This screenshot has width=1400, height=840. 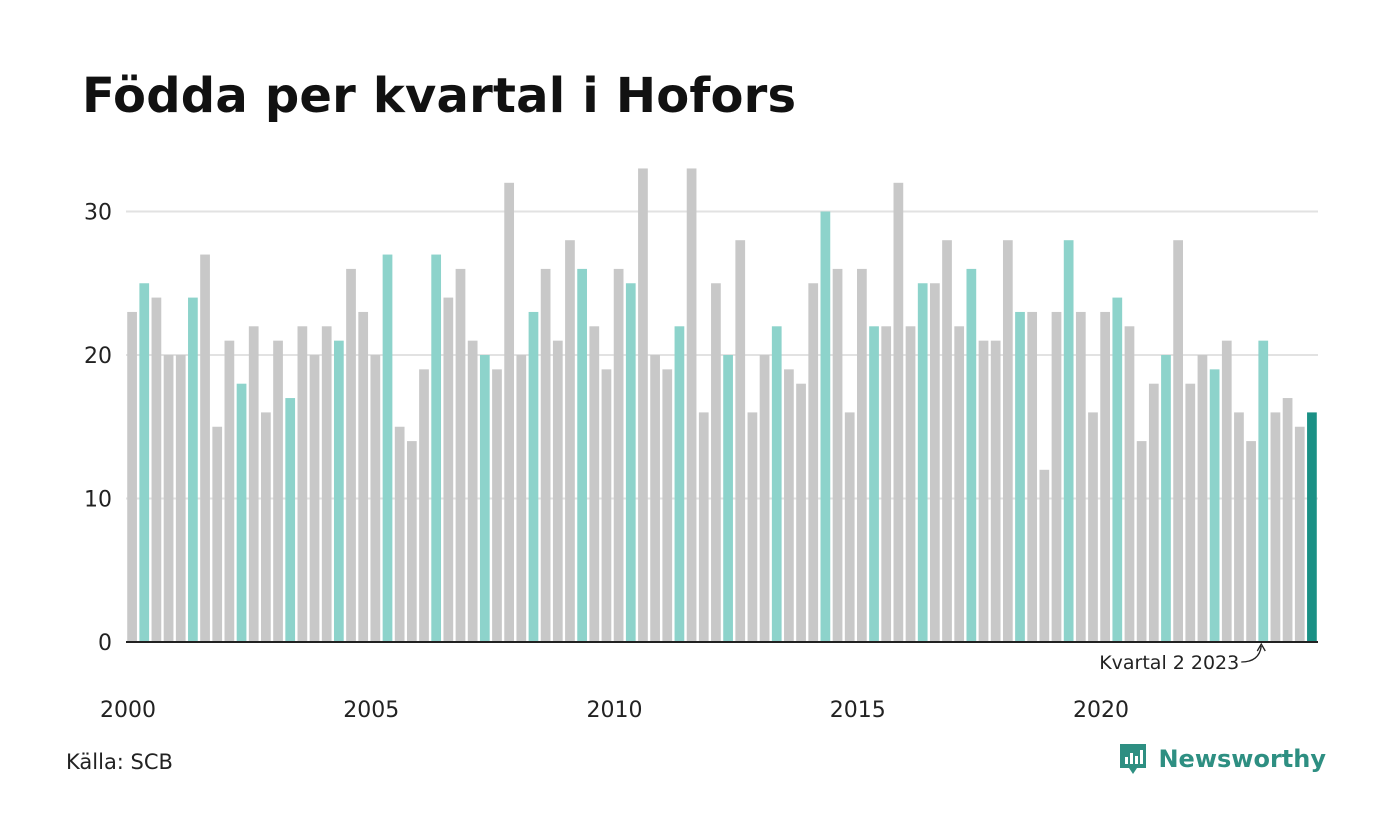 I want to click on x-tick-labels: 2000 2005 2010 2015 2020, so click(x=614, y=710).